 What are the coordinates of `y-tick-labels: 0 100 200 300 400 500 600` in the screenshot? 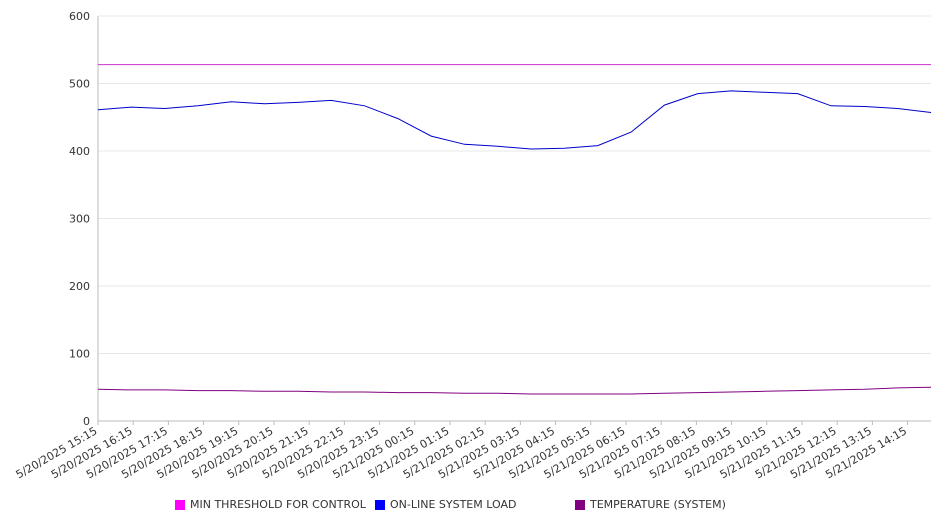 It's located at (79, 219).